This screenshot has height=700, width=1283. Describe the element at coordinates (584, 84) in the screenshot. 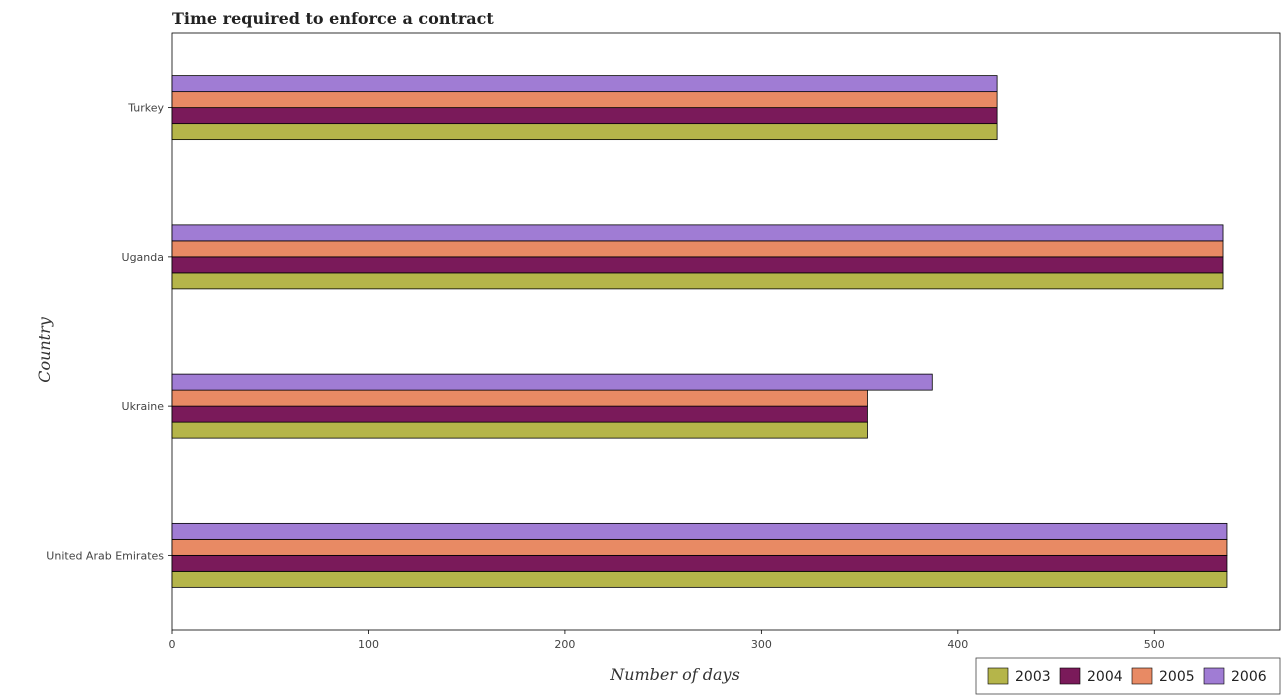

I see `bar-turkey-2006` at that location.